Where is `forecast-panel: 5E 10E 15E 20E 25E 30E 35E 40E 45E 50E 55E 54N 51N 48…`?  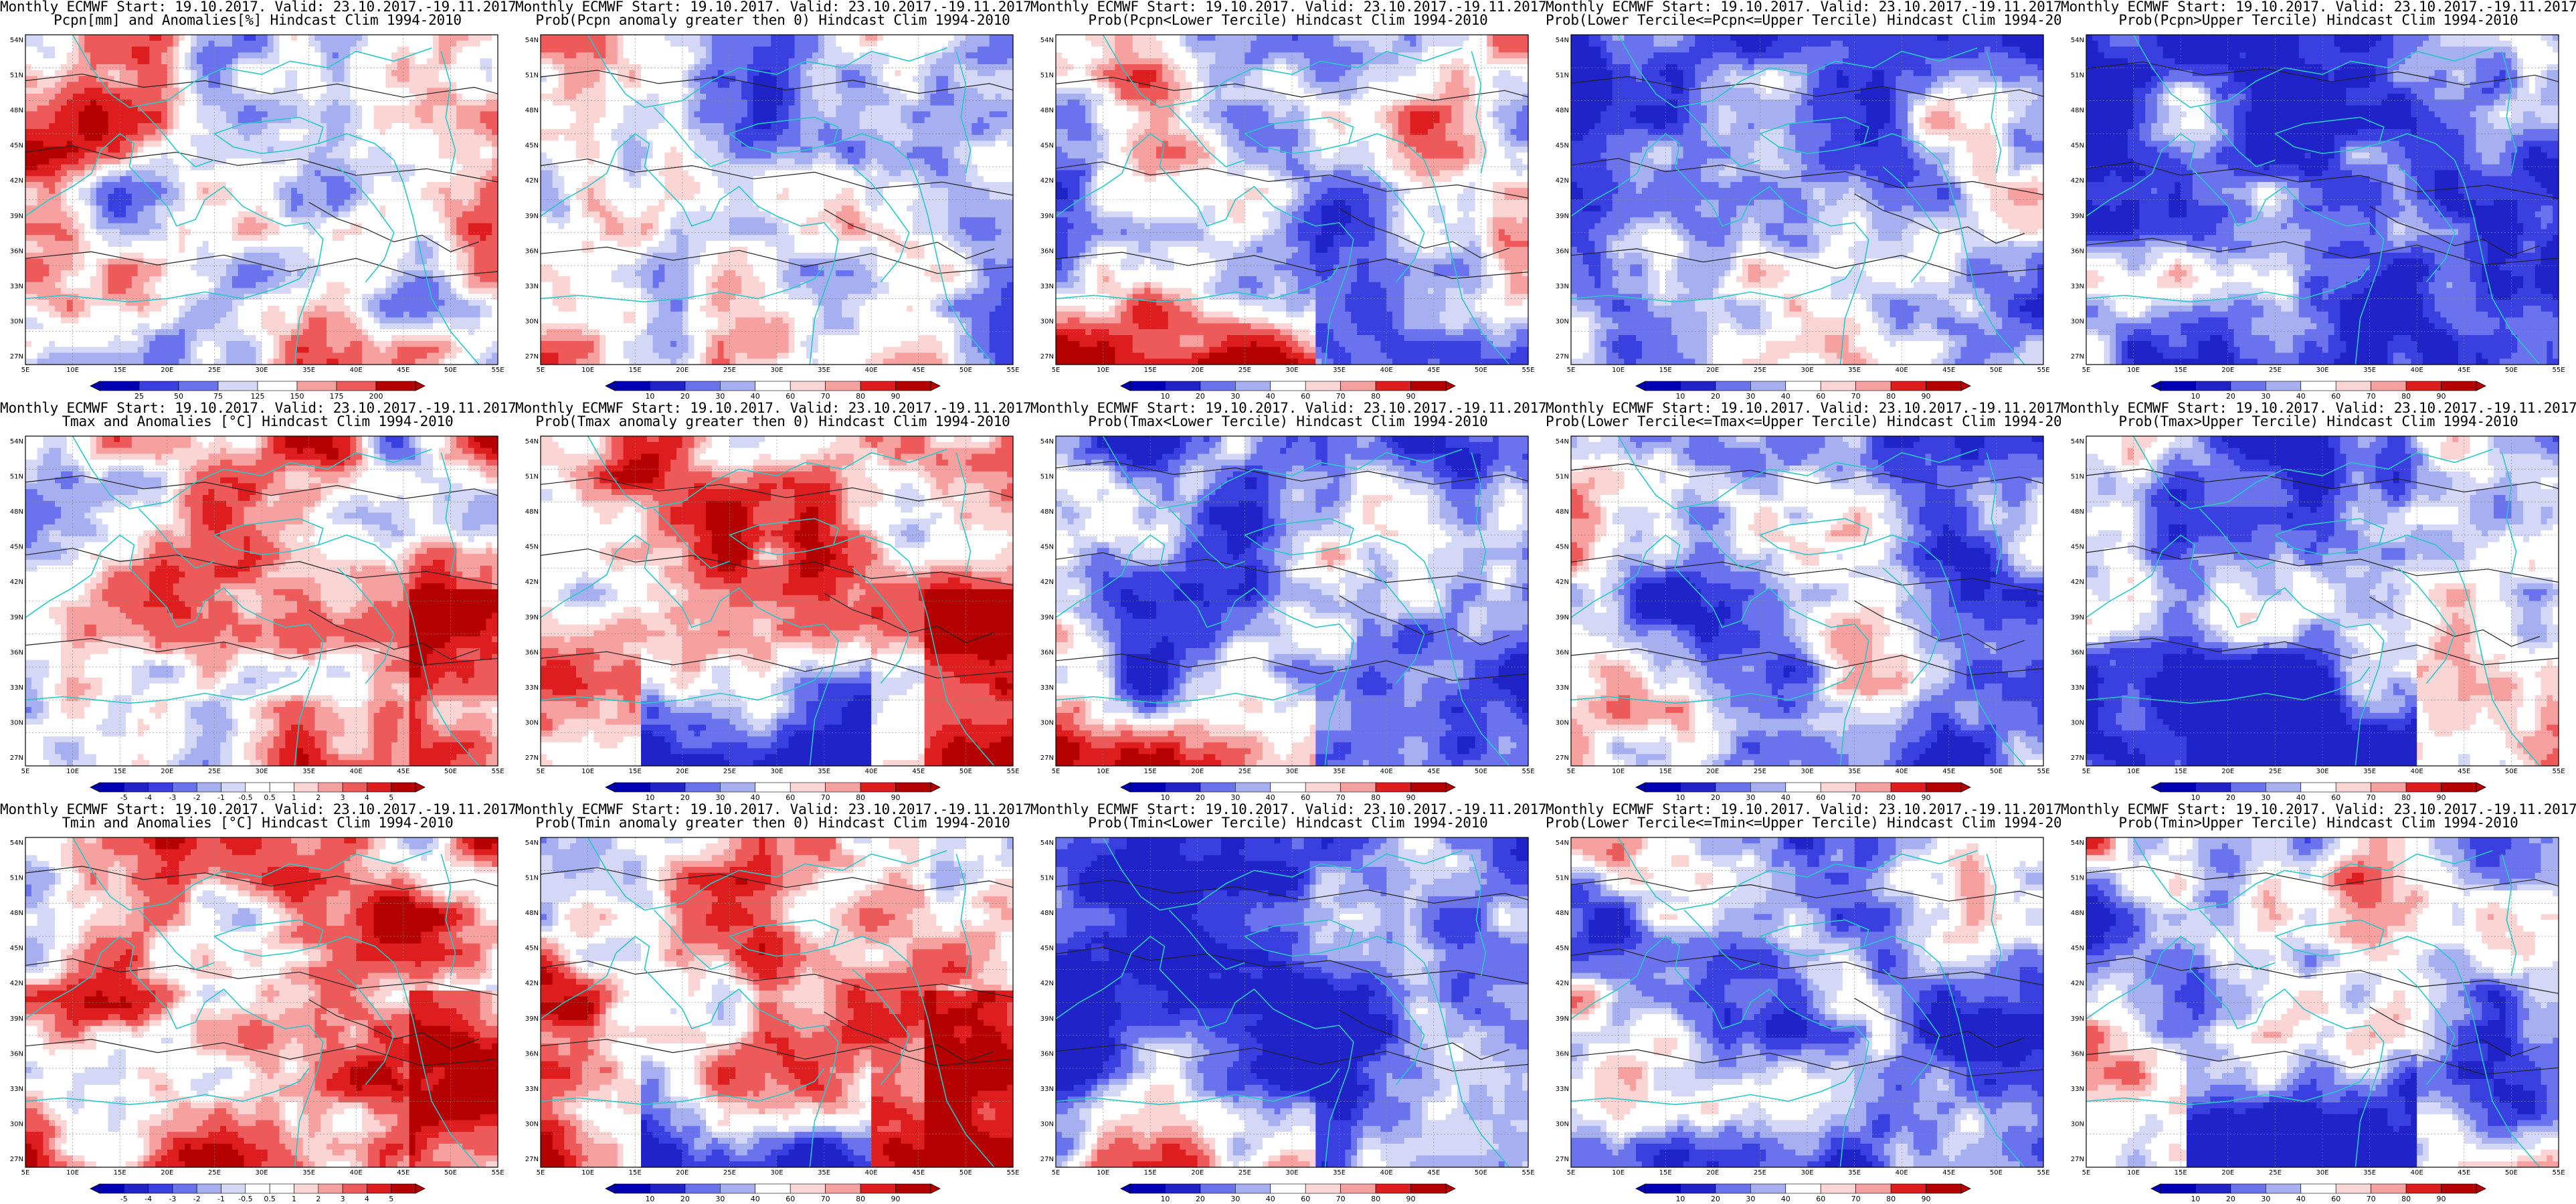
forecast-panel: 5E 10E 15E 20E 25E 30E 35E 40E 45E 50E 55E 54N 51N 48… is located at coordinates (1803, 602).